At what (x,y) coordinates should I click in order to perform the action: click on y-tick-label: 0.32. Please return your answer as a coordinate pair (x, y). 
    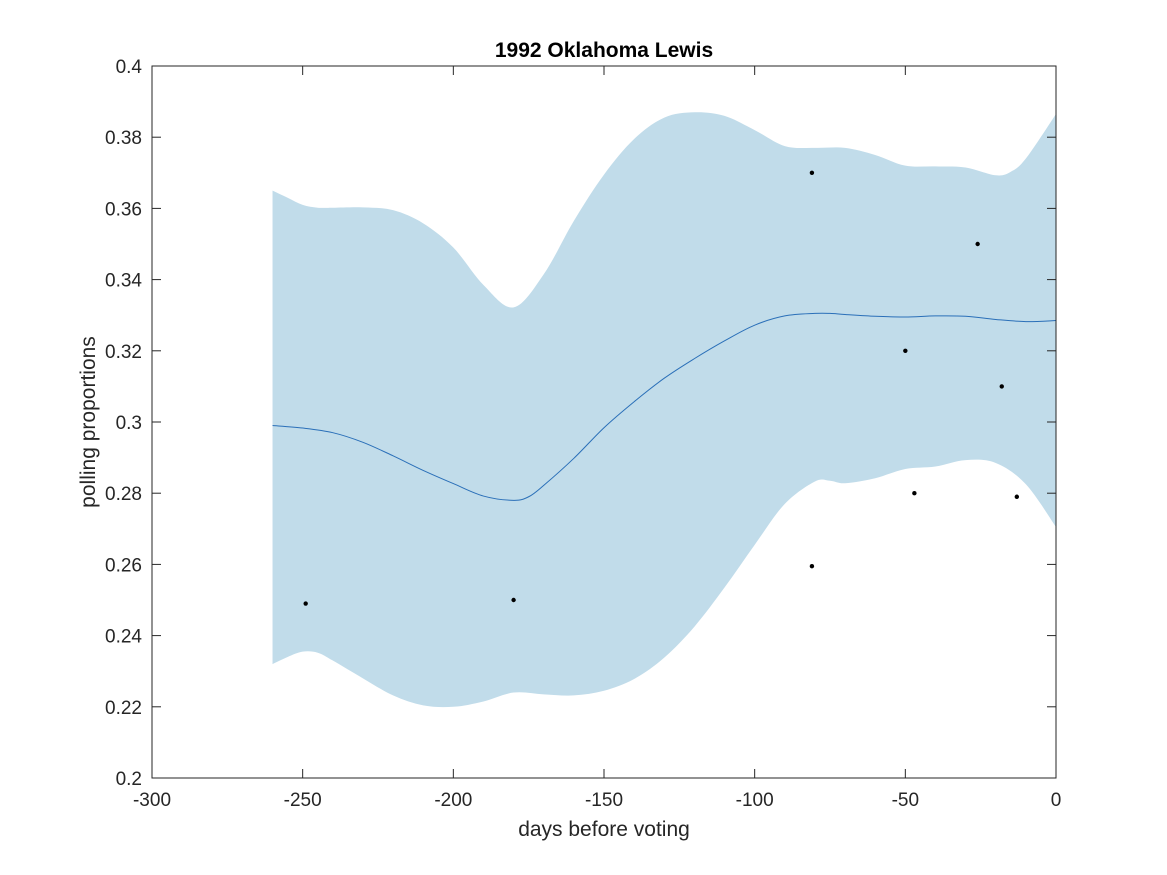
    Looking at the image, I should click on (123, 352).